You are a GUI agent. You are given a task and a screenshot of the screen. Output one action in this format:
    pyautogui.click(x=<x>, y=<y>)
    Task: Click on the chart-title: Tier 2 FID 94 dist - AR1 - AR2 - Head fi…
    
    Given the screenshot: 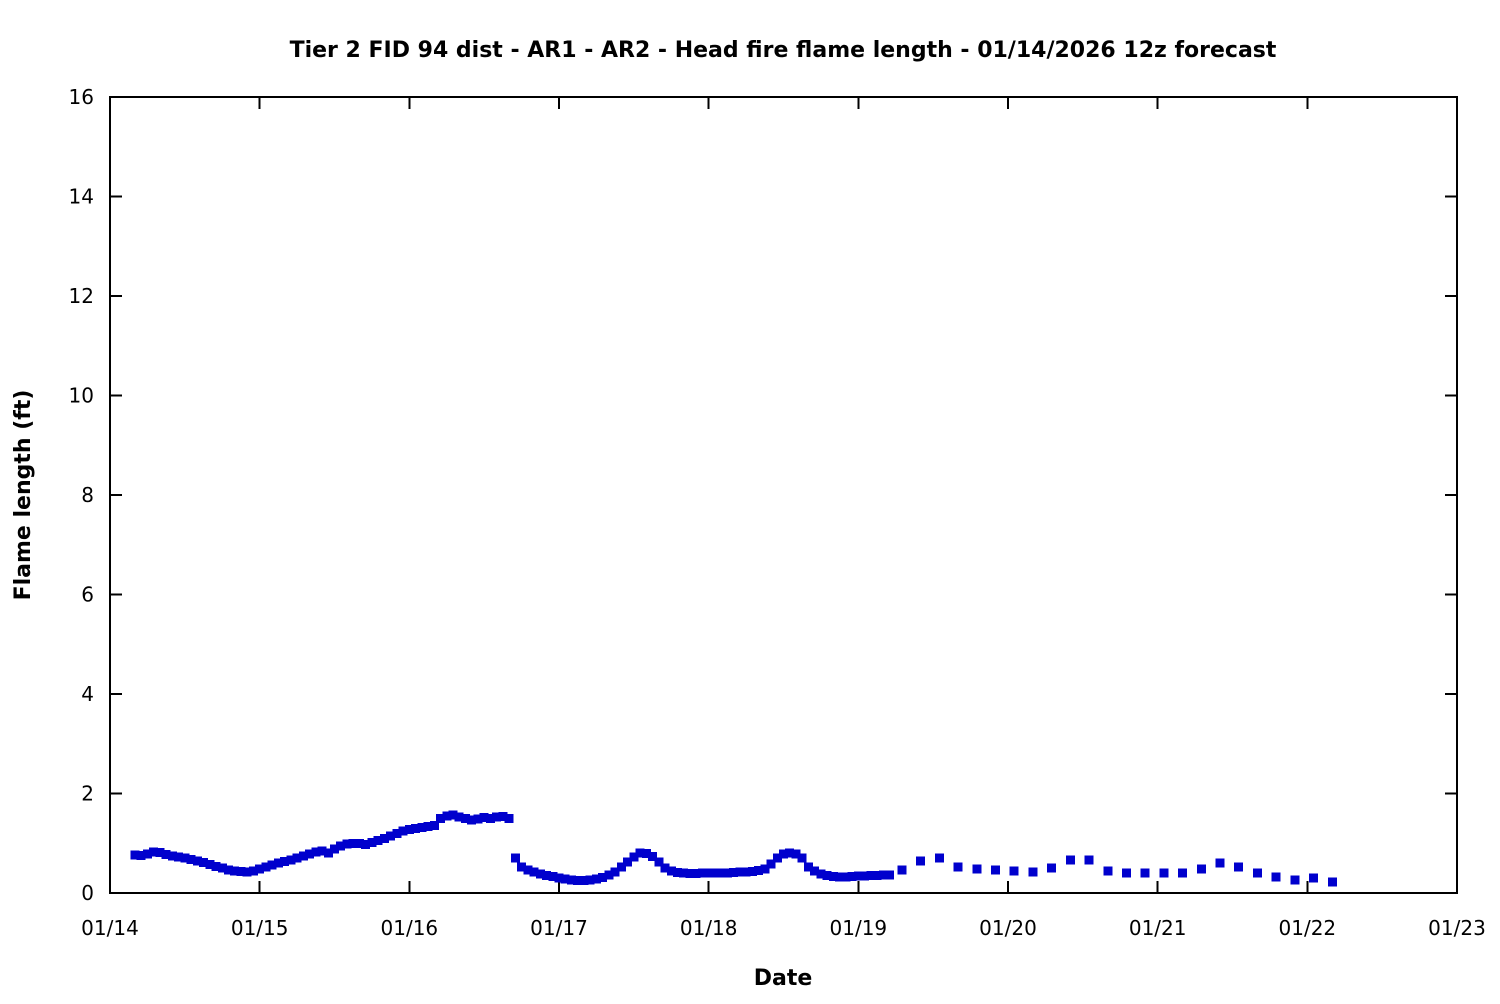 What is the action you would take?
    pyautogui.click(x=783, y=50)
    